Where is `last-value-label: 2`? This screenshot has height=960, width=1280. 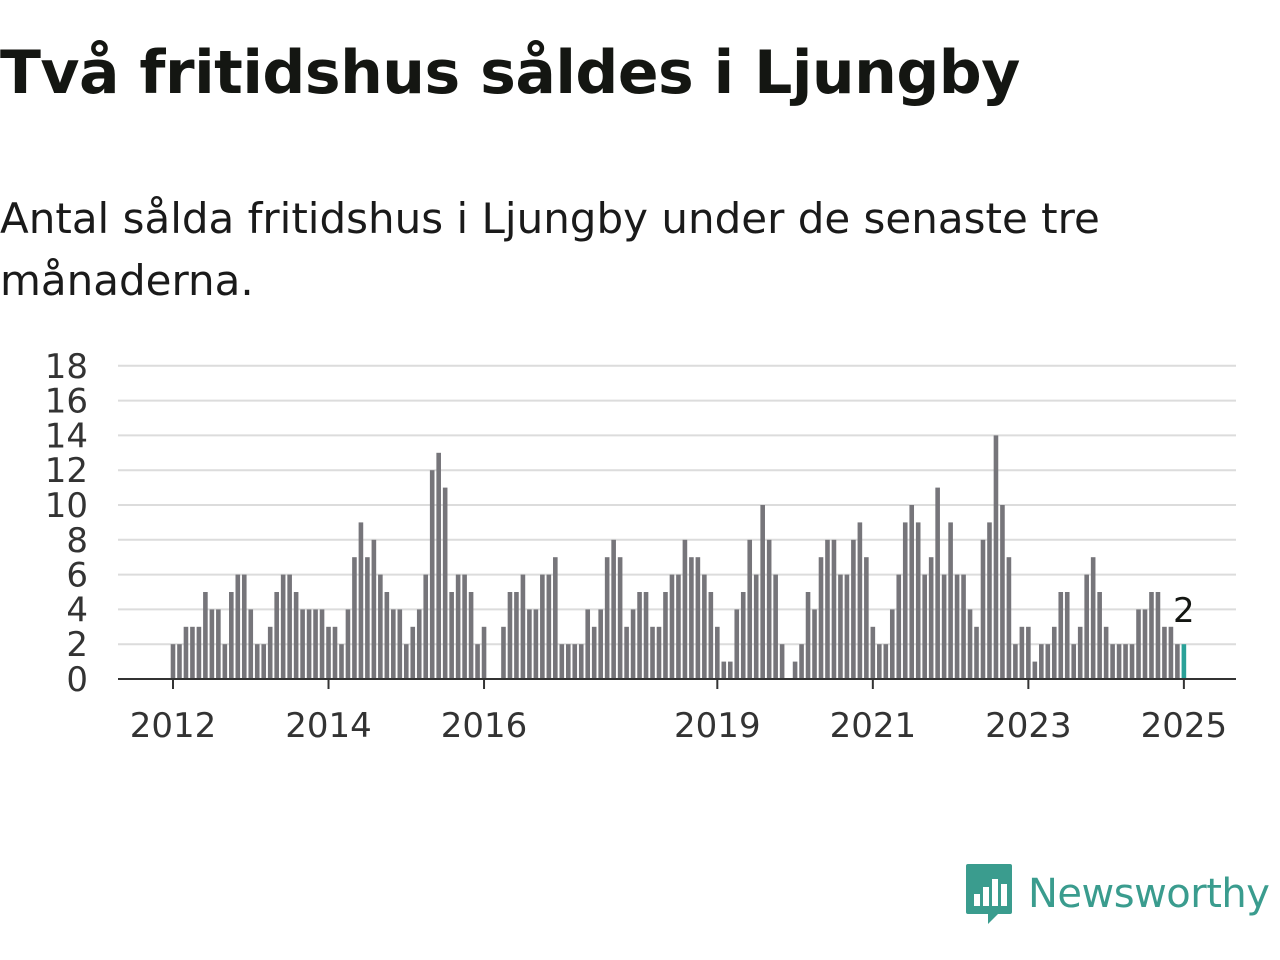
last-value-label: 2 is located at coordinates (1184, 611).